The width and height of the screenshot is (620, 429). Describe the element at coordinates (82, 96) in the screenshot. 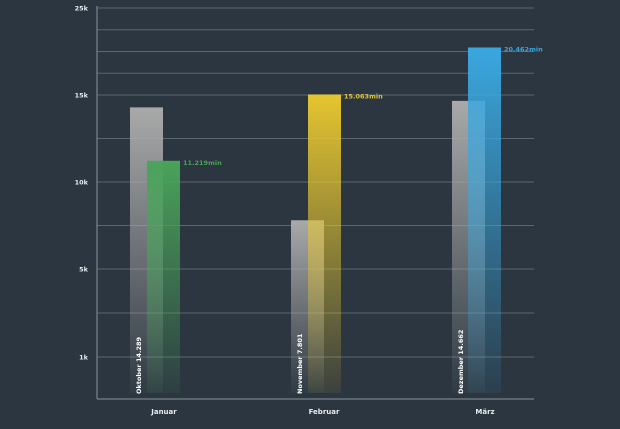

I see `y-tick-label: 15k` at that location.